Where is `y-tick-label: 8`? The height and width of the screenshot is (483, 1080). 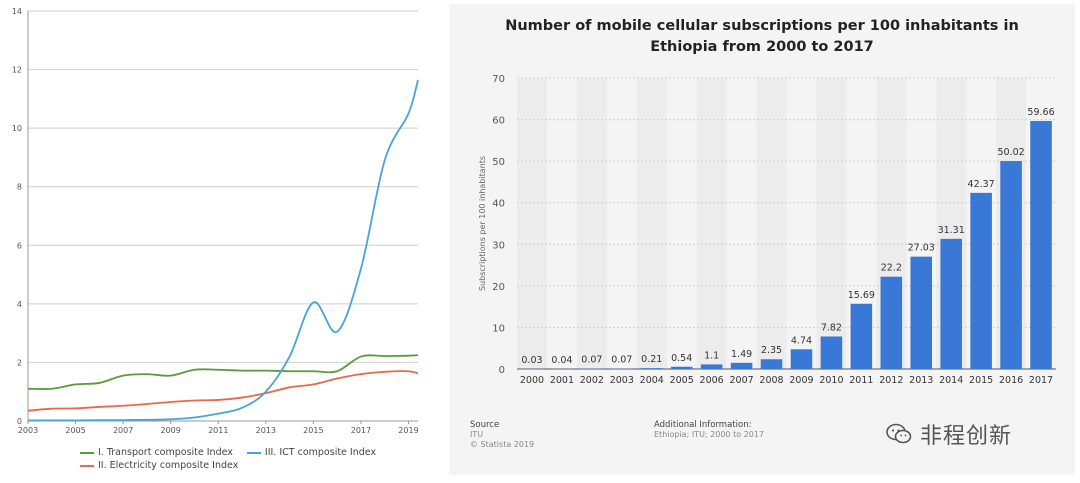 y-tick-label: 8 is located at coordinates (19, 187).